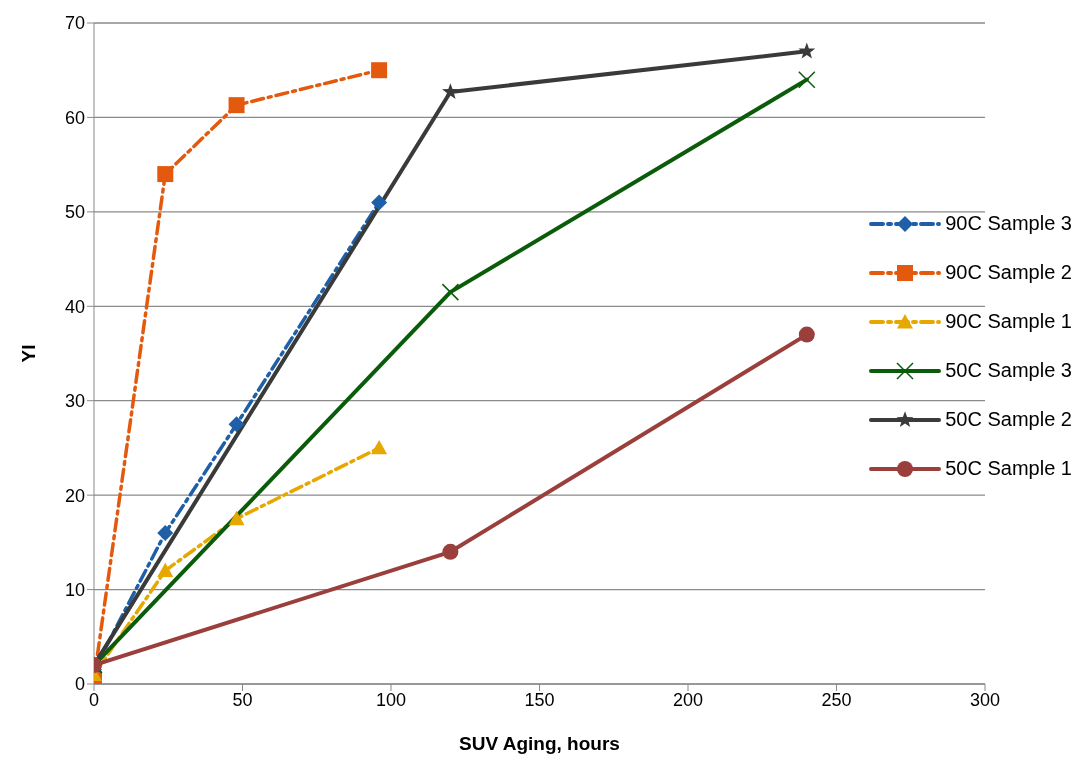 Image resolution: width=1086 pixels, height=772 pixels. What do you see at coordinates (74, 117) in the screenshot?
I see `y-tick-label: 60` at bounding box center [74, 117].